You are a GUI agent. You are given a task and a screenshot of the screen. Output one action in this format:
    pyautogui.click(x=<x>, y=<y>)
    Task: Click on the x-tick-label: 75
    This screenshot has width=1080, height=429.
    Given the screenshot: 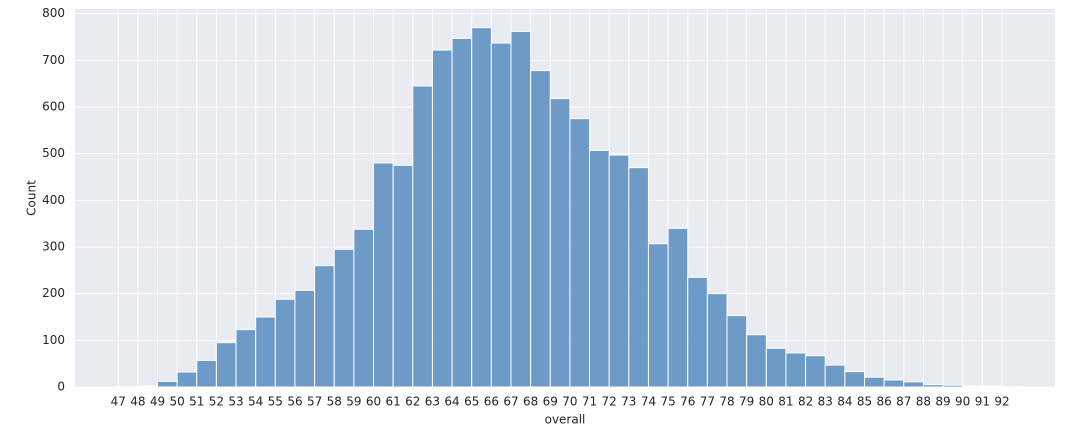 What is the action you would take?
    pyautogui.click(x=667, y=402)
    